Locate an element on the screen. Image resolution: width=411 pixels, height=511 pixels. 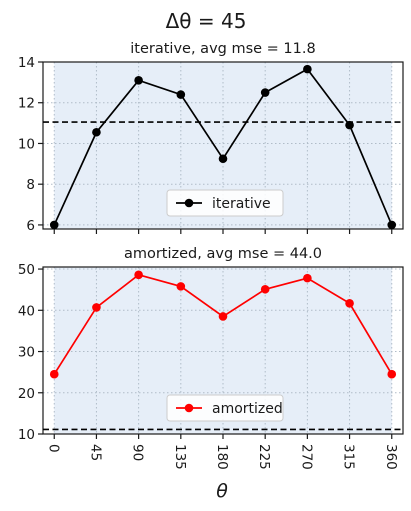
legend-label: iterative is located at coordinates (241, 204).